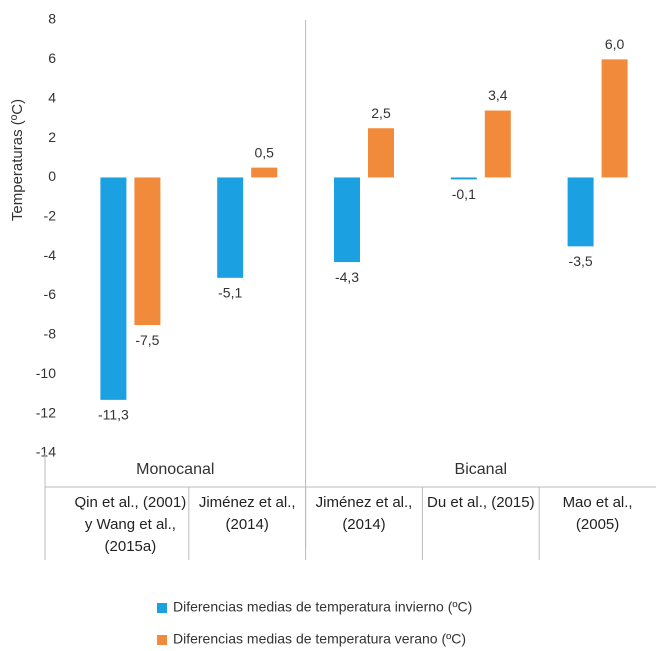 Image resolution: width=658 pixels, height=651 pixels. Describe the element at coordinates (264, 152) in the screenshot. I see `value-label: 0,5` at that location.